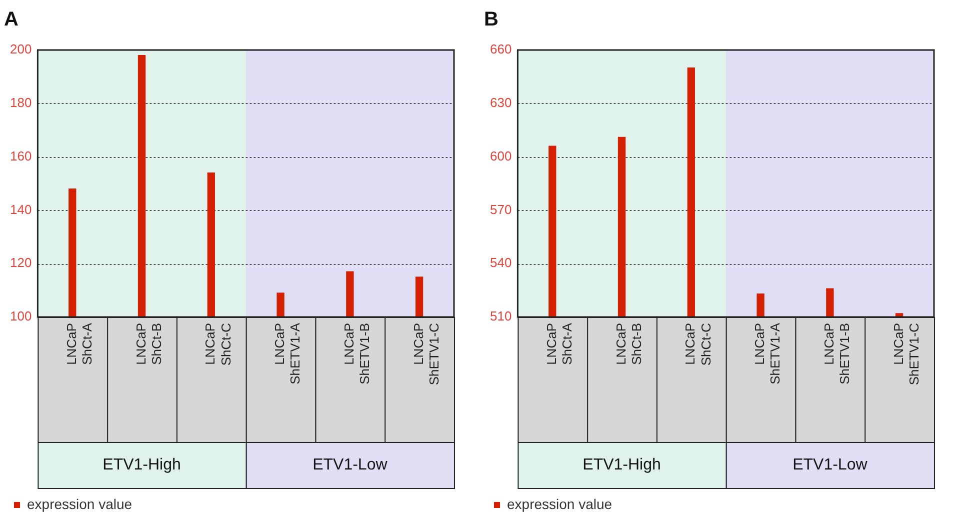 The image size is (964, 527). Describe the element at coordinates (11, 19) in the screenshot. I see `chart-title: A` at that location.